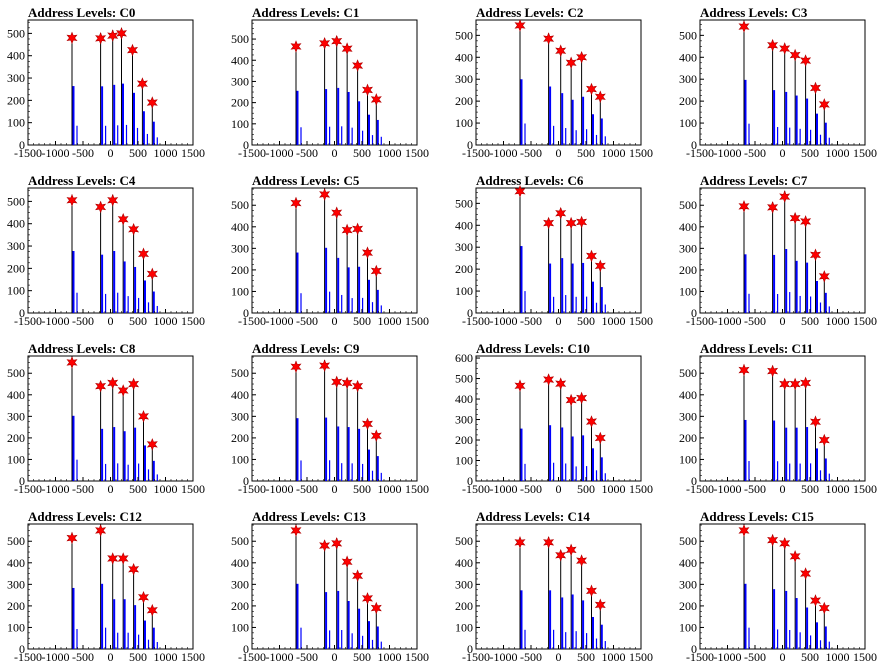  What do you see at coordinates (756, 348) in the screenshot?
I see `chart-title: Address Levels: C11` at bounding box center [756, 348].